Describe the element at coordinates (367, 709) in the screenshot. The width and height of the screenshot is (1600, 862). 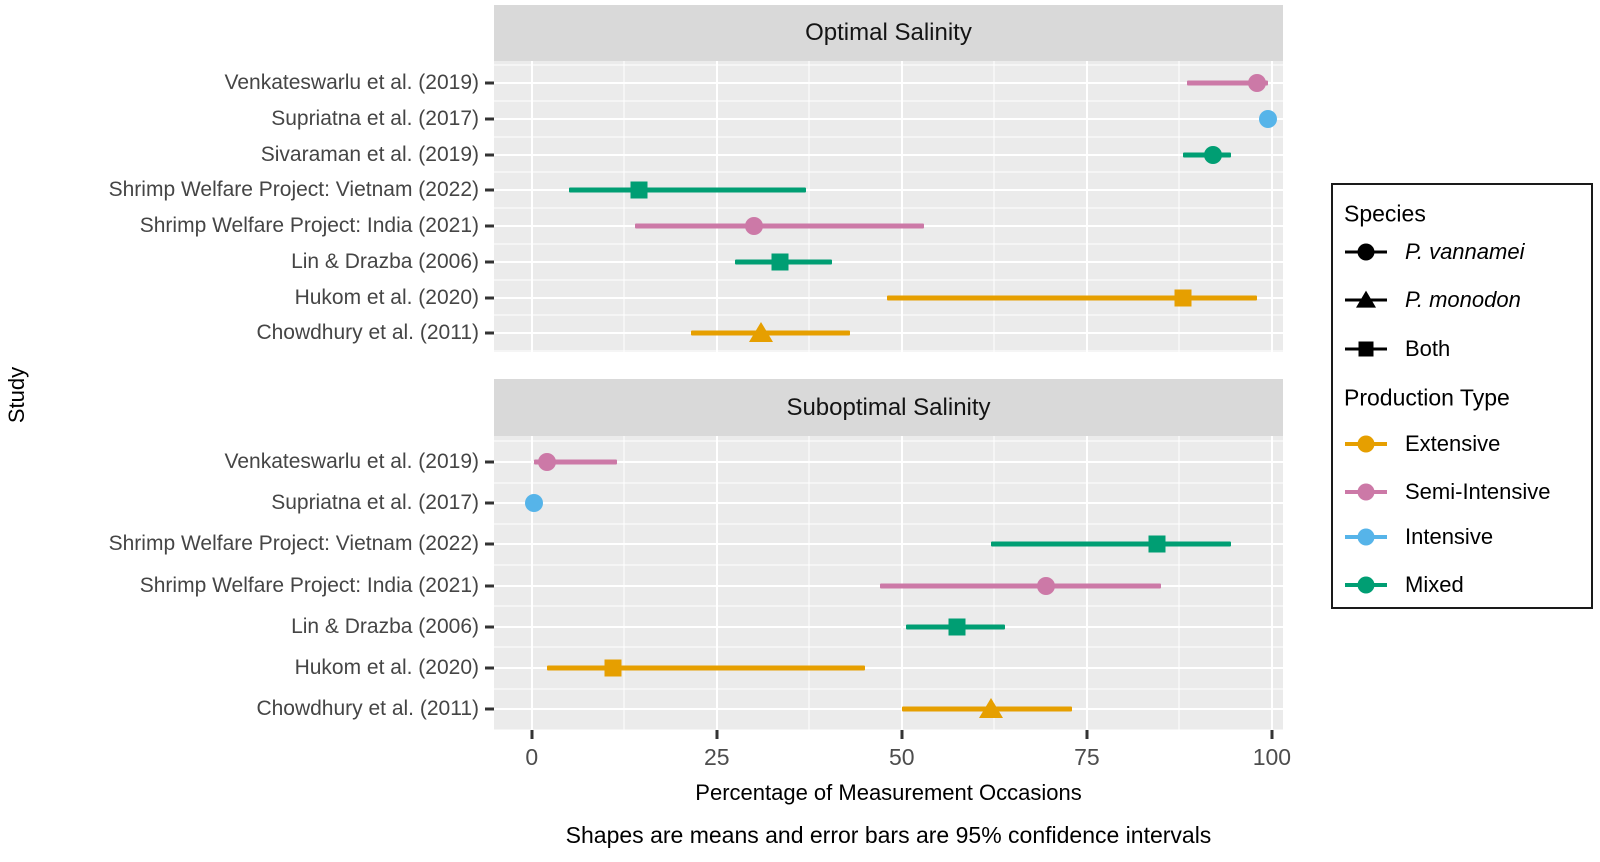
I see `y-axis-label: Chowdhury et al. (2011)` at that location.